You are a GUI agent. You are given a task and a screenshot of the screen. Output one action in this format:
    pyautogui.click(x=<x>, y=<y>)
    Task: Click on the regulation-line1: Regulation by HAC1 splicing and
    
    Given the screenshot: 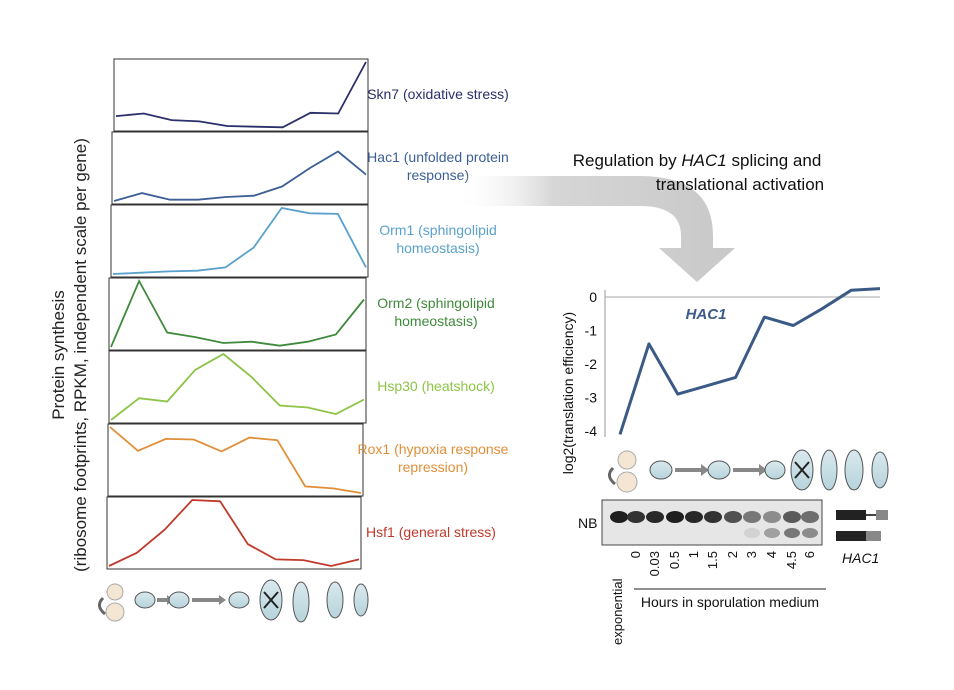 What is the action you would take?
    pyautogui.click(x=697, y=160)
    